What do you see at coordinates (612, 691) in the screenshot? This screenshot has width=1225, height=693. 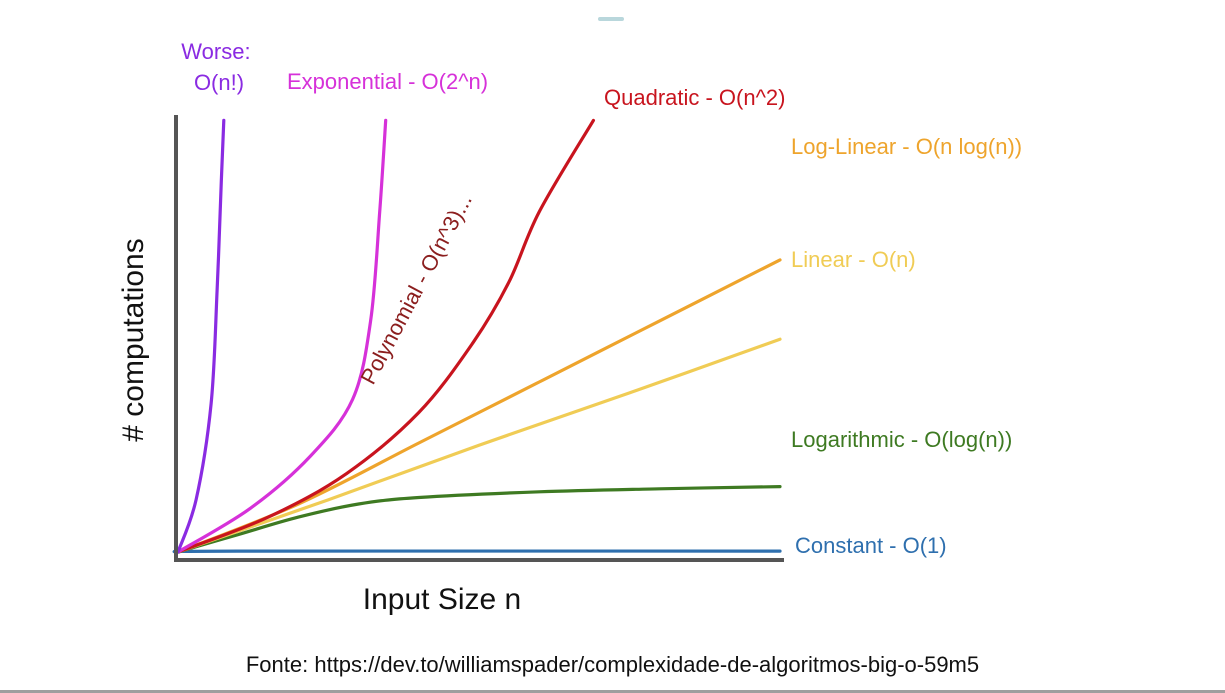 I see `bottom-rule` at bounding box center [612, 691].